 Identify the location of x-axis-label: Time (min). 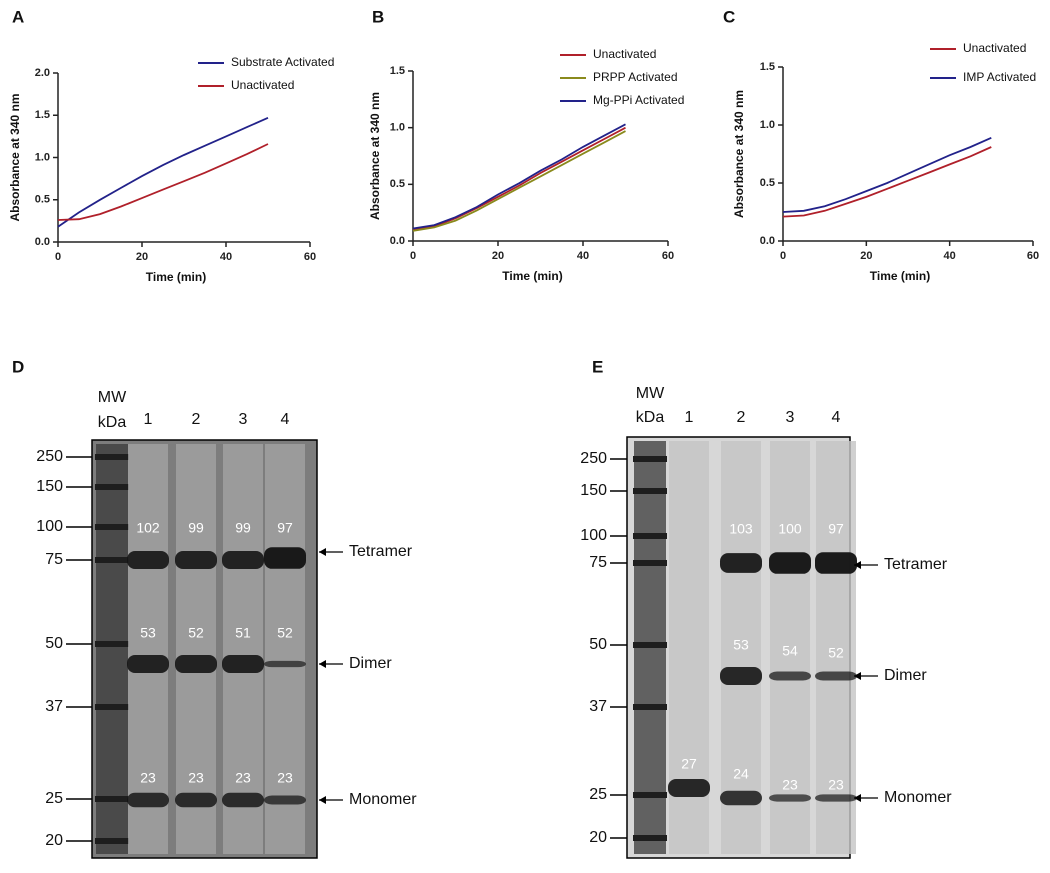
(900, 276).